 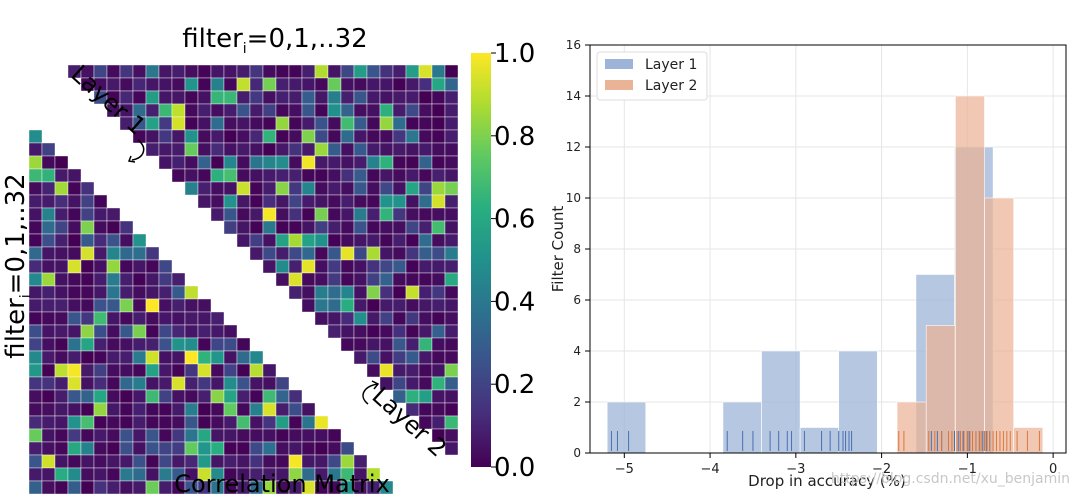 What do you see at coordinates (827, 481) in the screenshot?
I see `histogram-xlabel: Drop in accuracy (%)` at bounding box center [827, 481].